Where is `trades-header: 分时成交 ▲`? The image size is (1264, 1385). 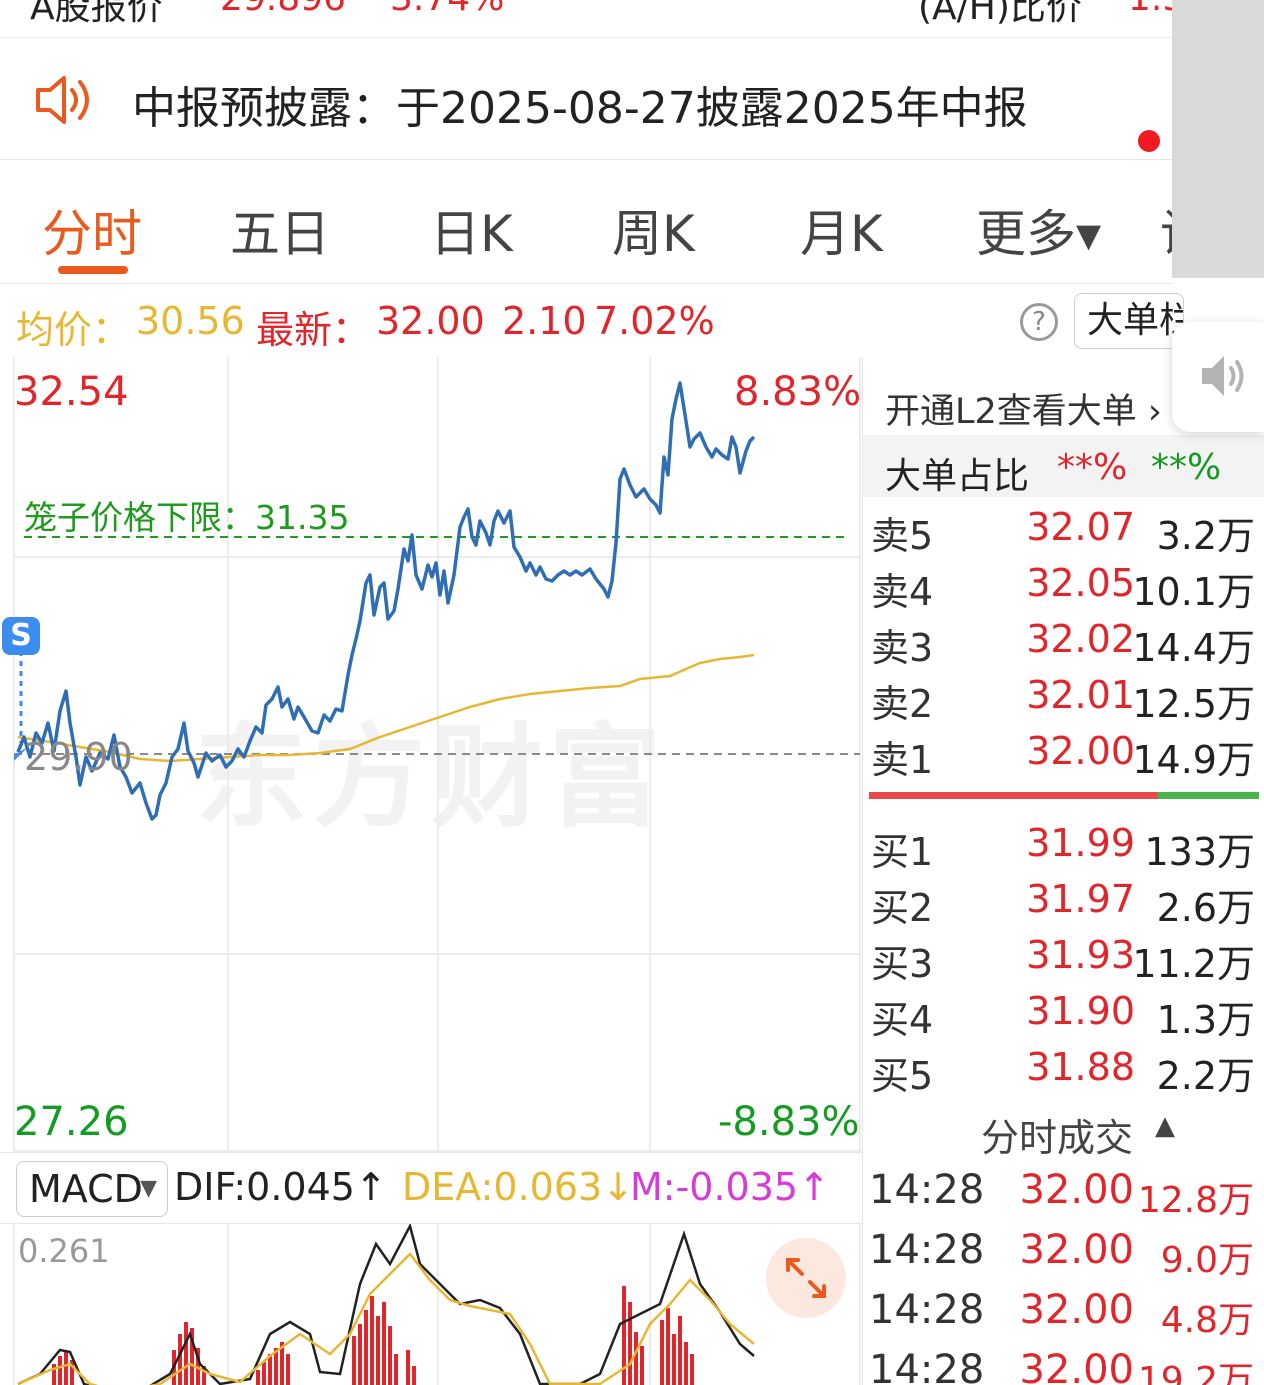
trades-header: 分时成交 ▲ is located at coordinates (1063, 1128).